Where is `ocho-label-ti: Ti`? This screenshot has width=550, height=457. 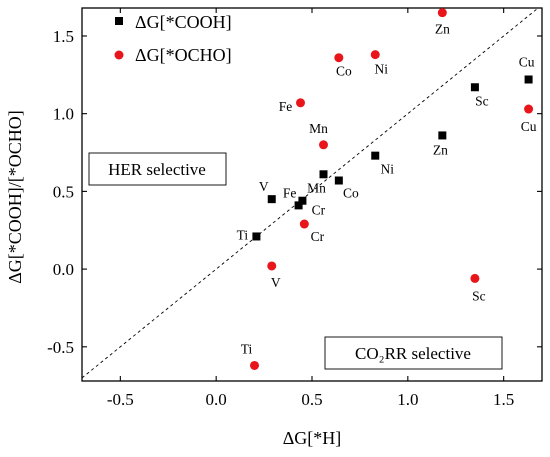 ocho-label-ti: Ti is located at coordinates (247, 348).